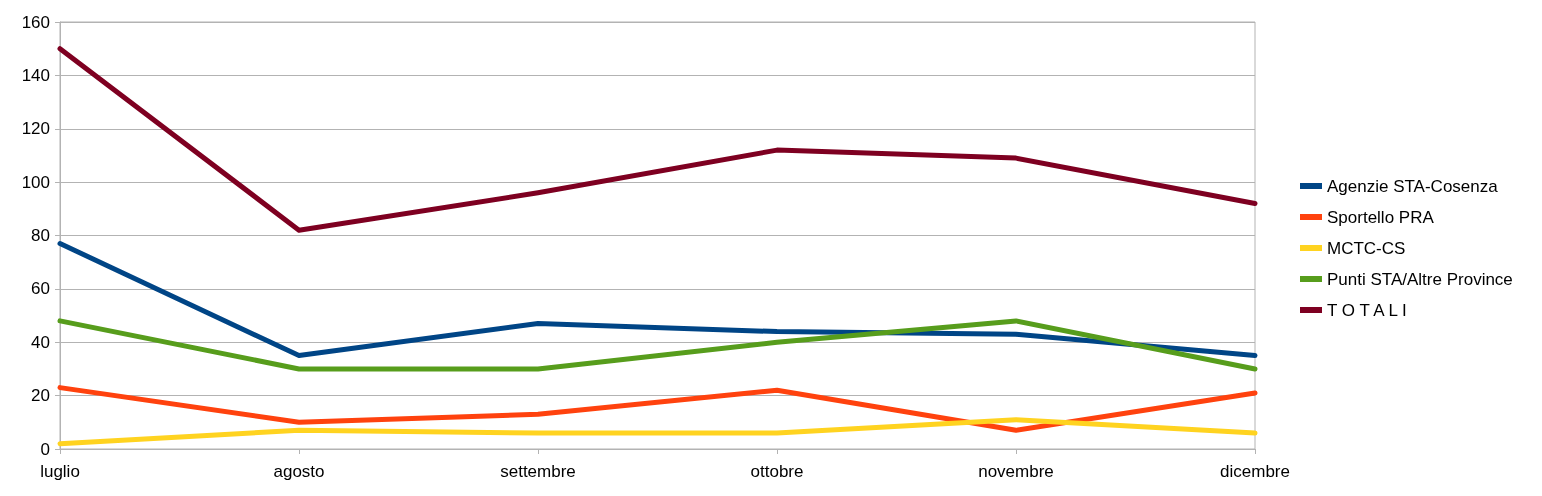 The image size is (1542, 496). What do you see at coordinates (1016, 471) in the screenshot?
I see `x-tick-label: novembre` at bounding box center [1016, 471].